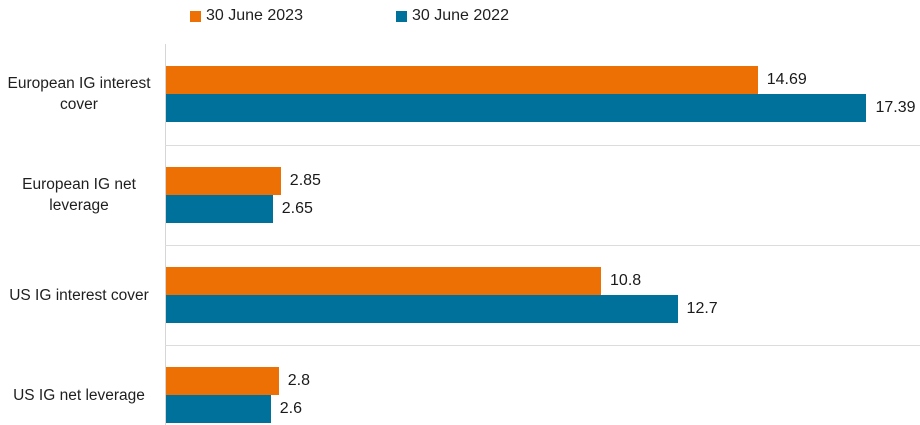 This screenshot has width=920, height=425. I want to click on bar-value-label: 14.69, so click(786, 80).